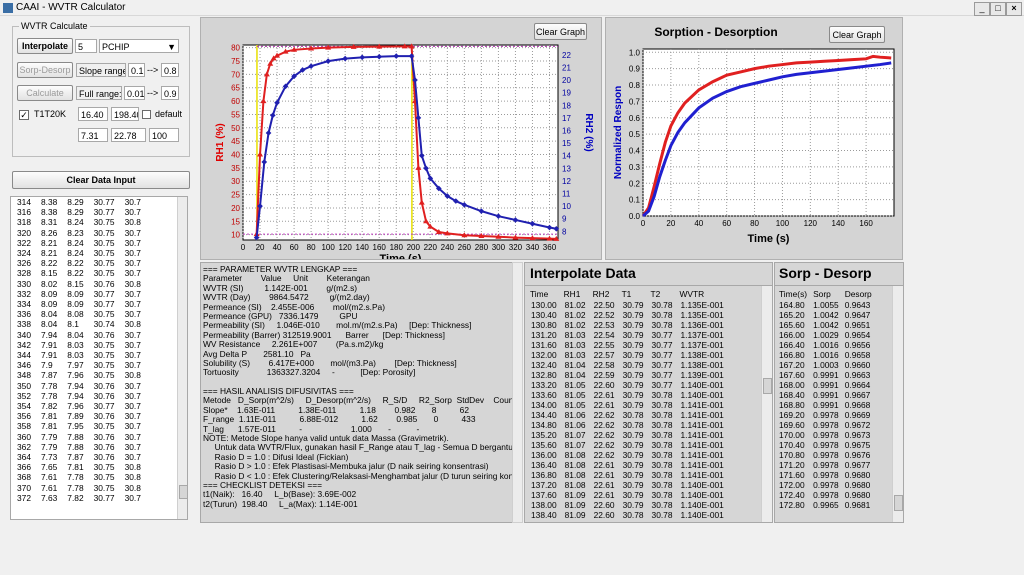 The image size is (1024, 575). Describe the element at coordinates (79, 202) in the screenshot. I see `data-input-row: 314 8.38 8.29 30.77 30.7` at that location.